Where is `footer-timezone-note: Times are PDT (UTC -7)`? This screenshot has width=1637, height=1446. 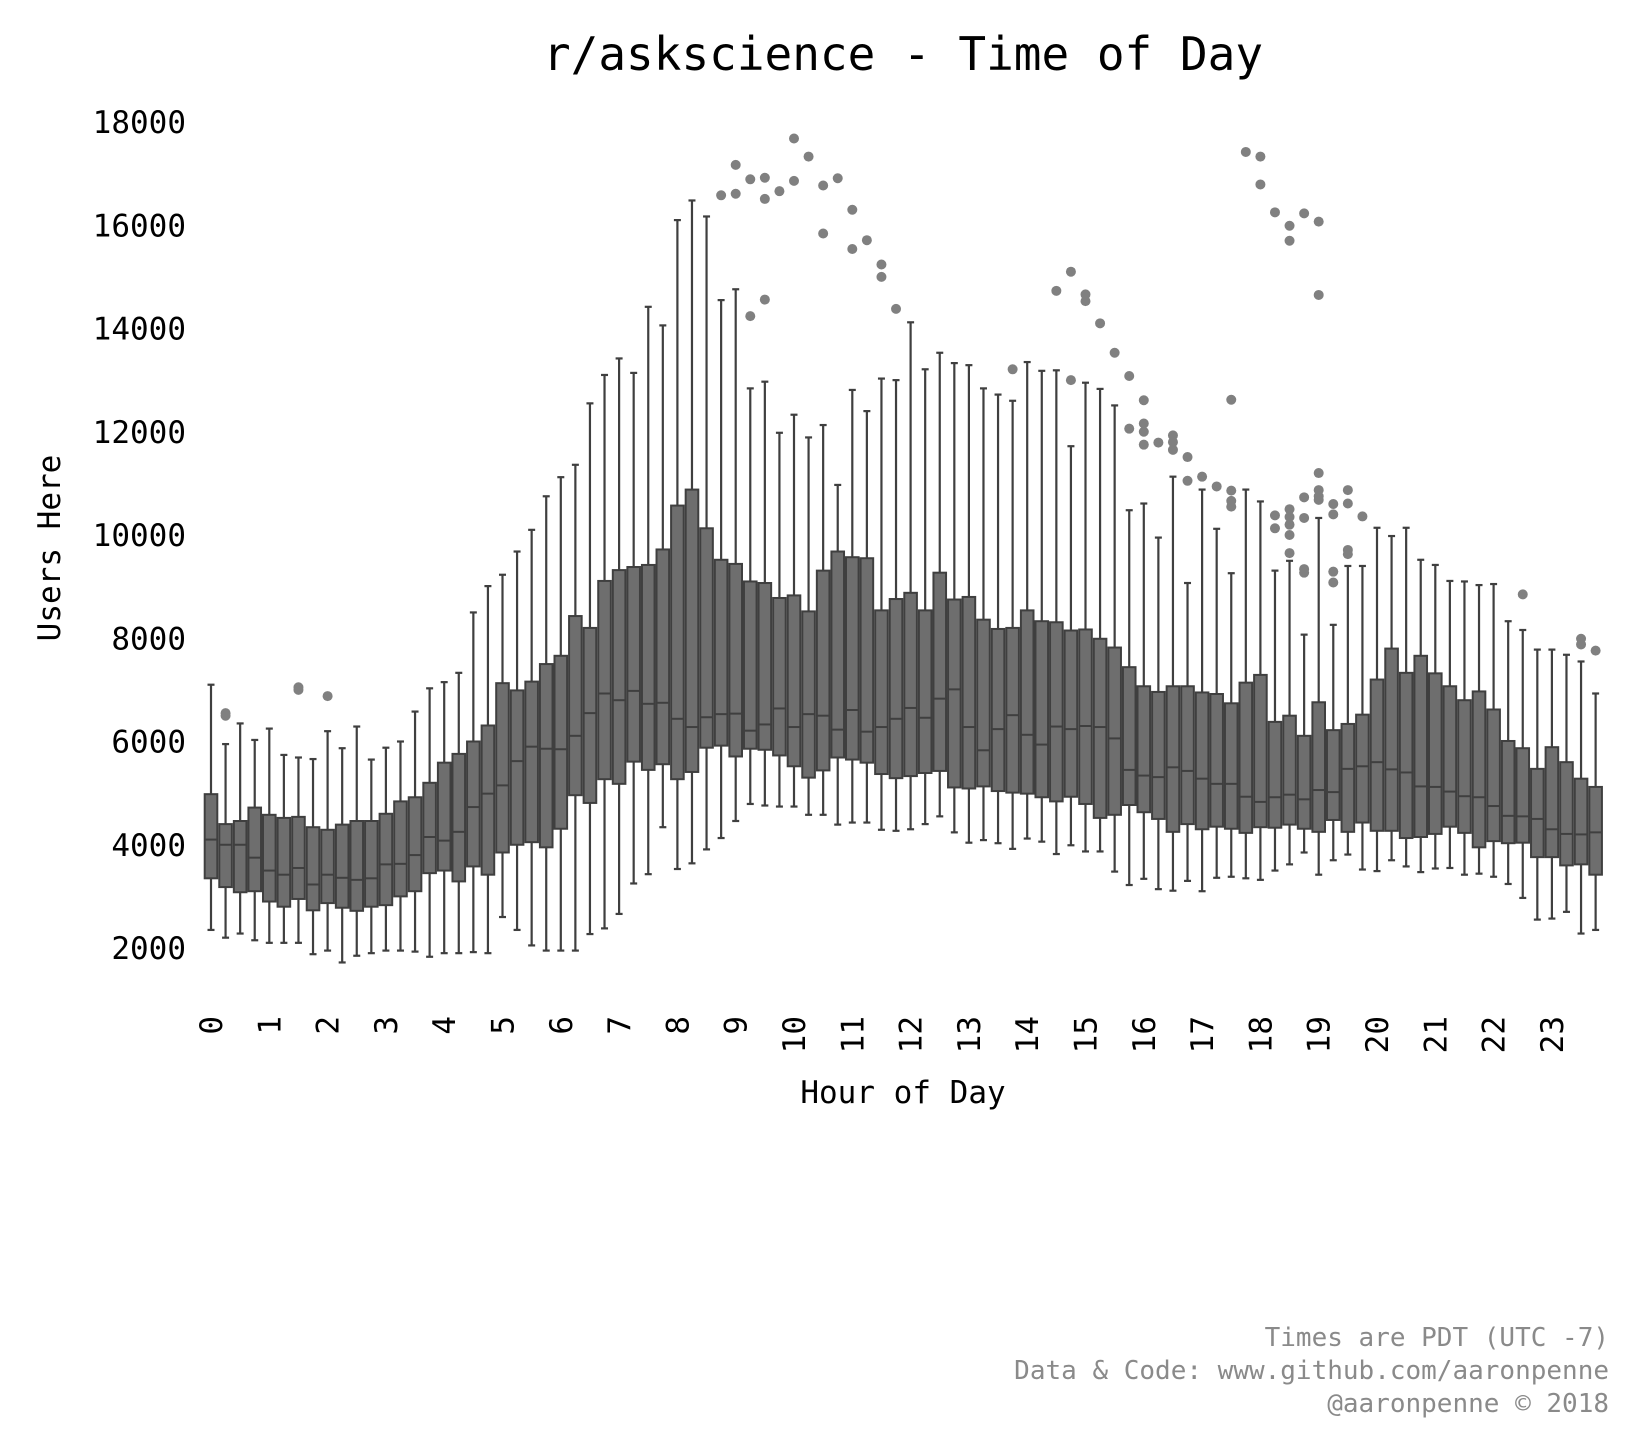
footer-timezone-note: Times are PDT (UTC -7) is located at coordinates (1436, 1338).